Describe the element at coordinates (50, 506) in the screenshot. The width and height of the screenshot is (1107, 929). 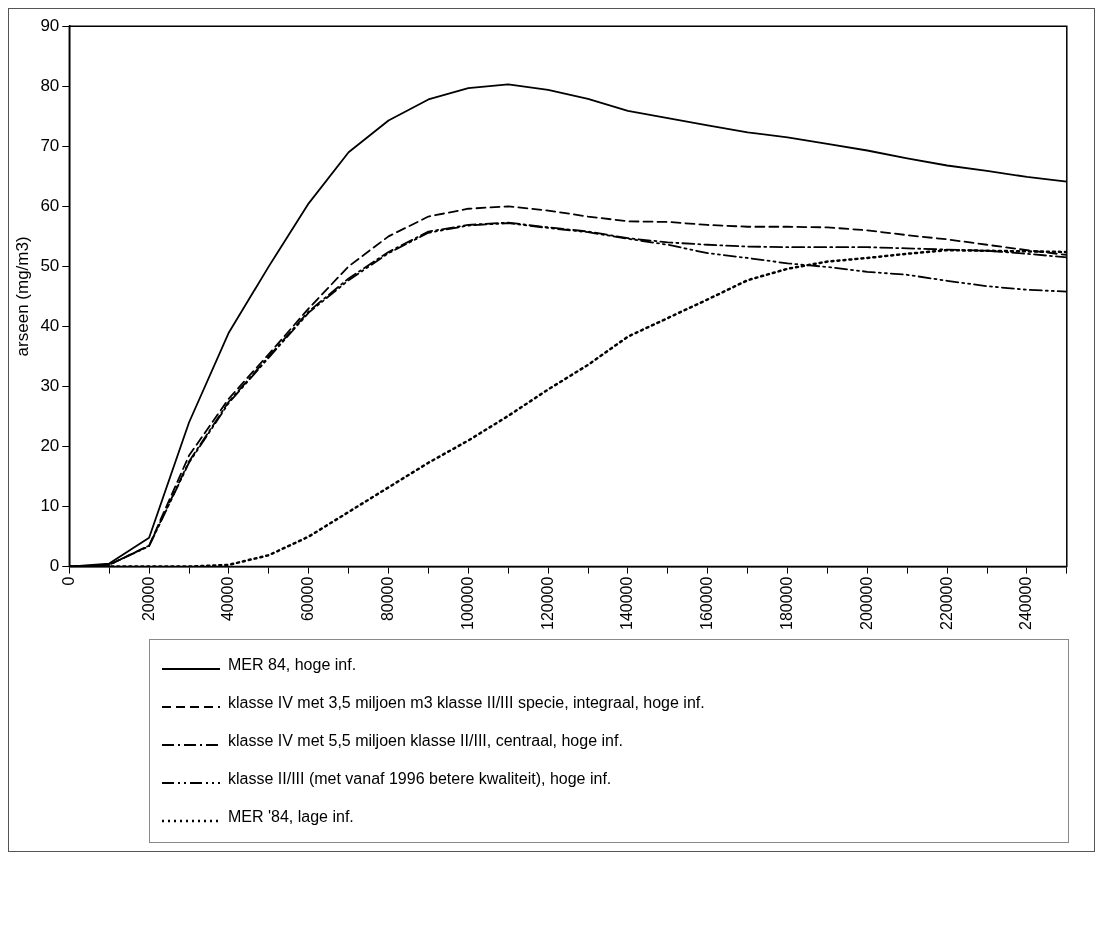
I see `y-tick-label: 10` at that location.